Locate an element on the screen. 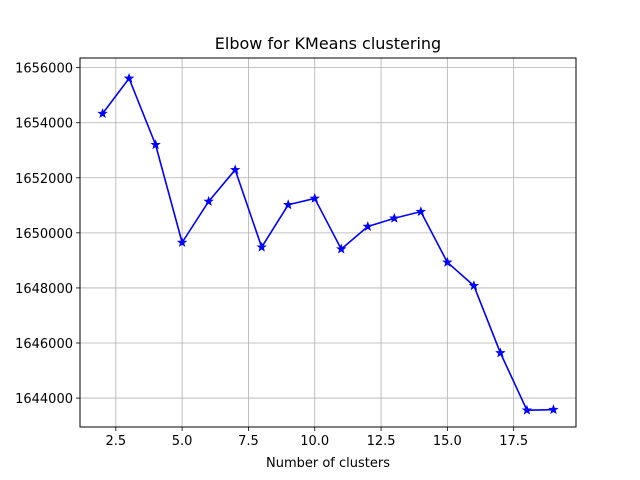 This screenshot has width=640, height=480. y-tick-label: 1652000 is located at coordinates (44, 179).